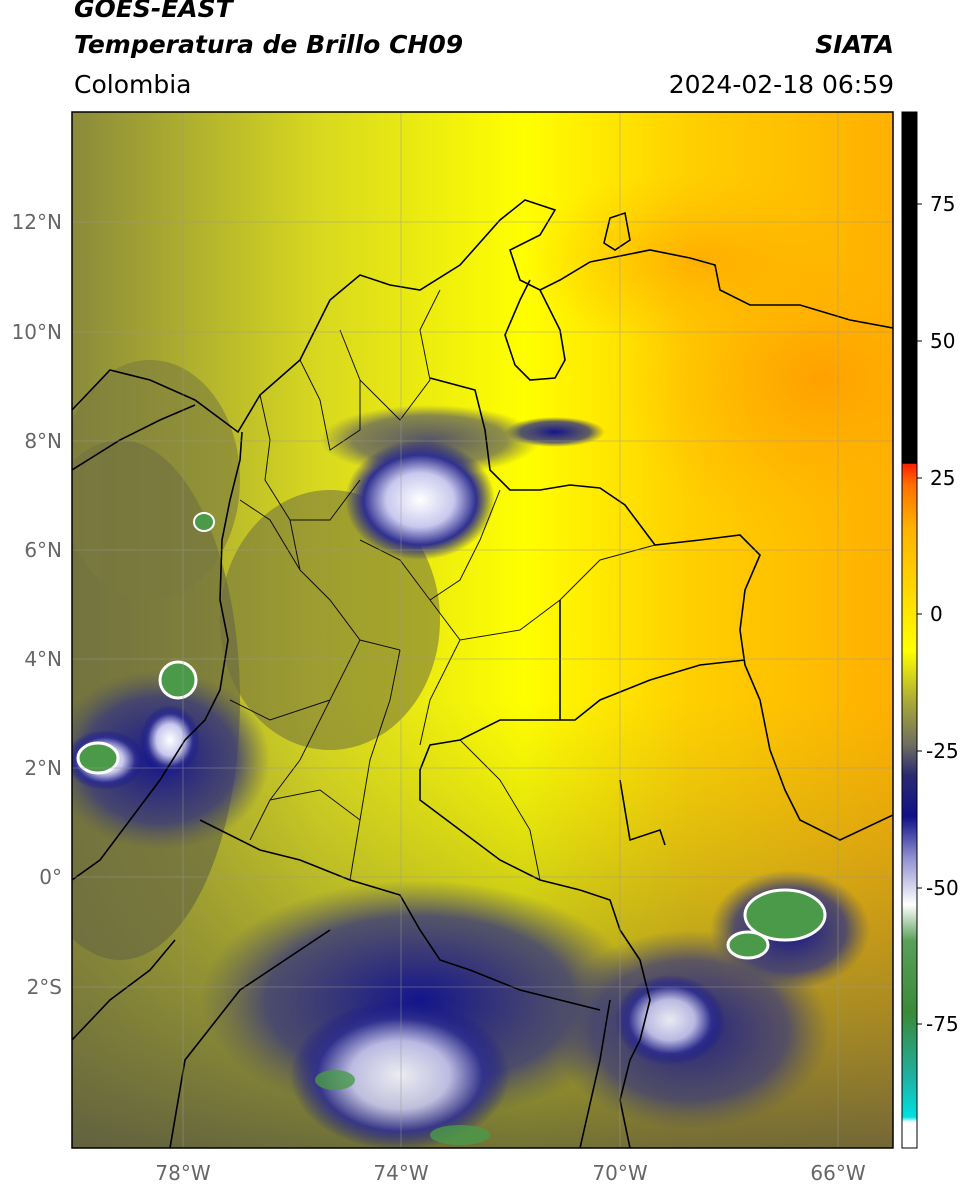 Image resolution: width=966 pixels, height=1190 pixels. What do you see at coordinates (37, 332) in the screenshot?
I see `lat-label: 10°N` at bounding box center [37, 332].